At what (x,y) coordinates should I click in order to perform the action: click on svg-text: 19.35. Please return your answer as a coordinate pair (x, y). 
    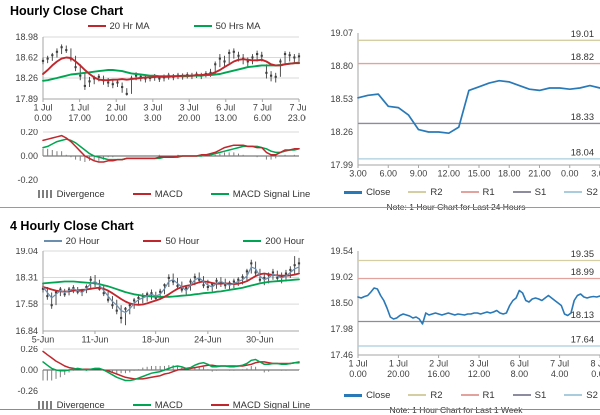
    Looking at the image, I should click on (582, 254).